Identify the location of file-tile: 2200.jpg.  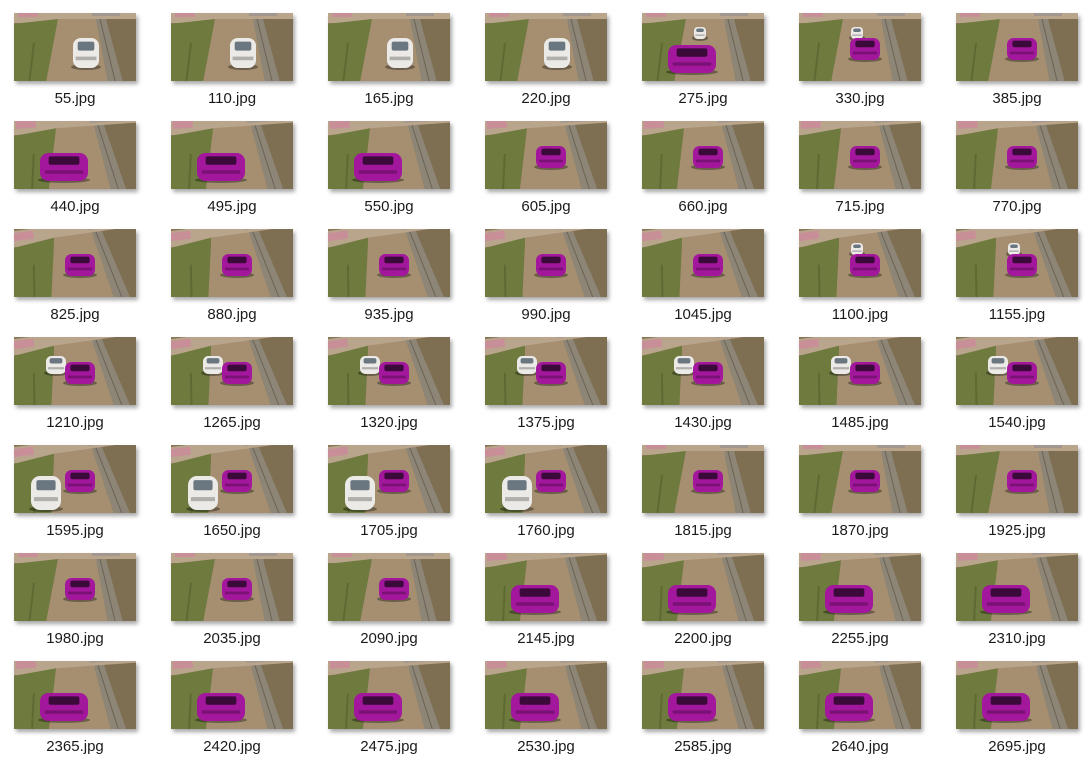
(706, 605).